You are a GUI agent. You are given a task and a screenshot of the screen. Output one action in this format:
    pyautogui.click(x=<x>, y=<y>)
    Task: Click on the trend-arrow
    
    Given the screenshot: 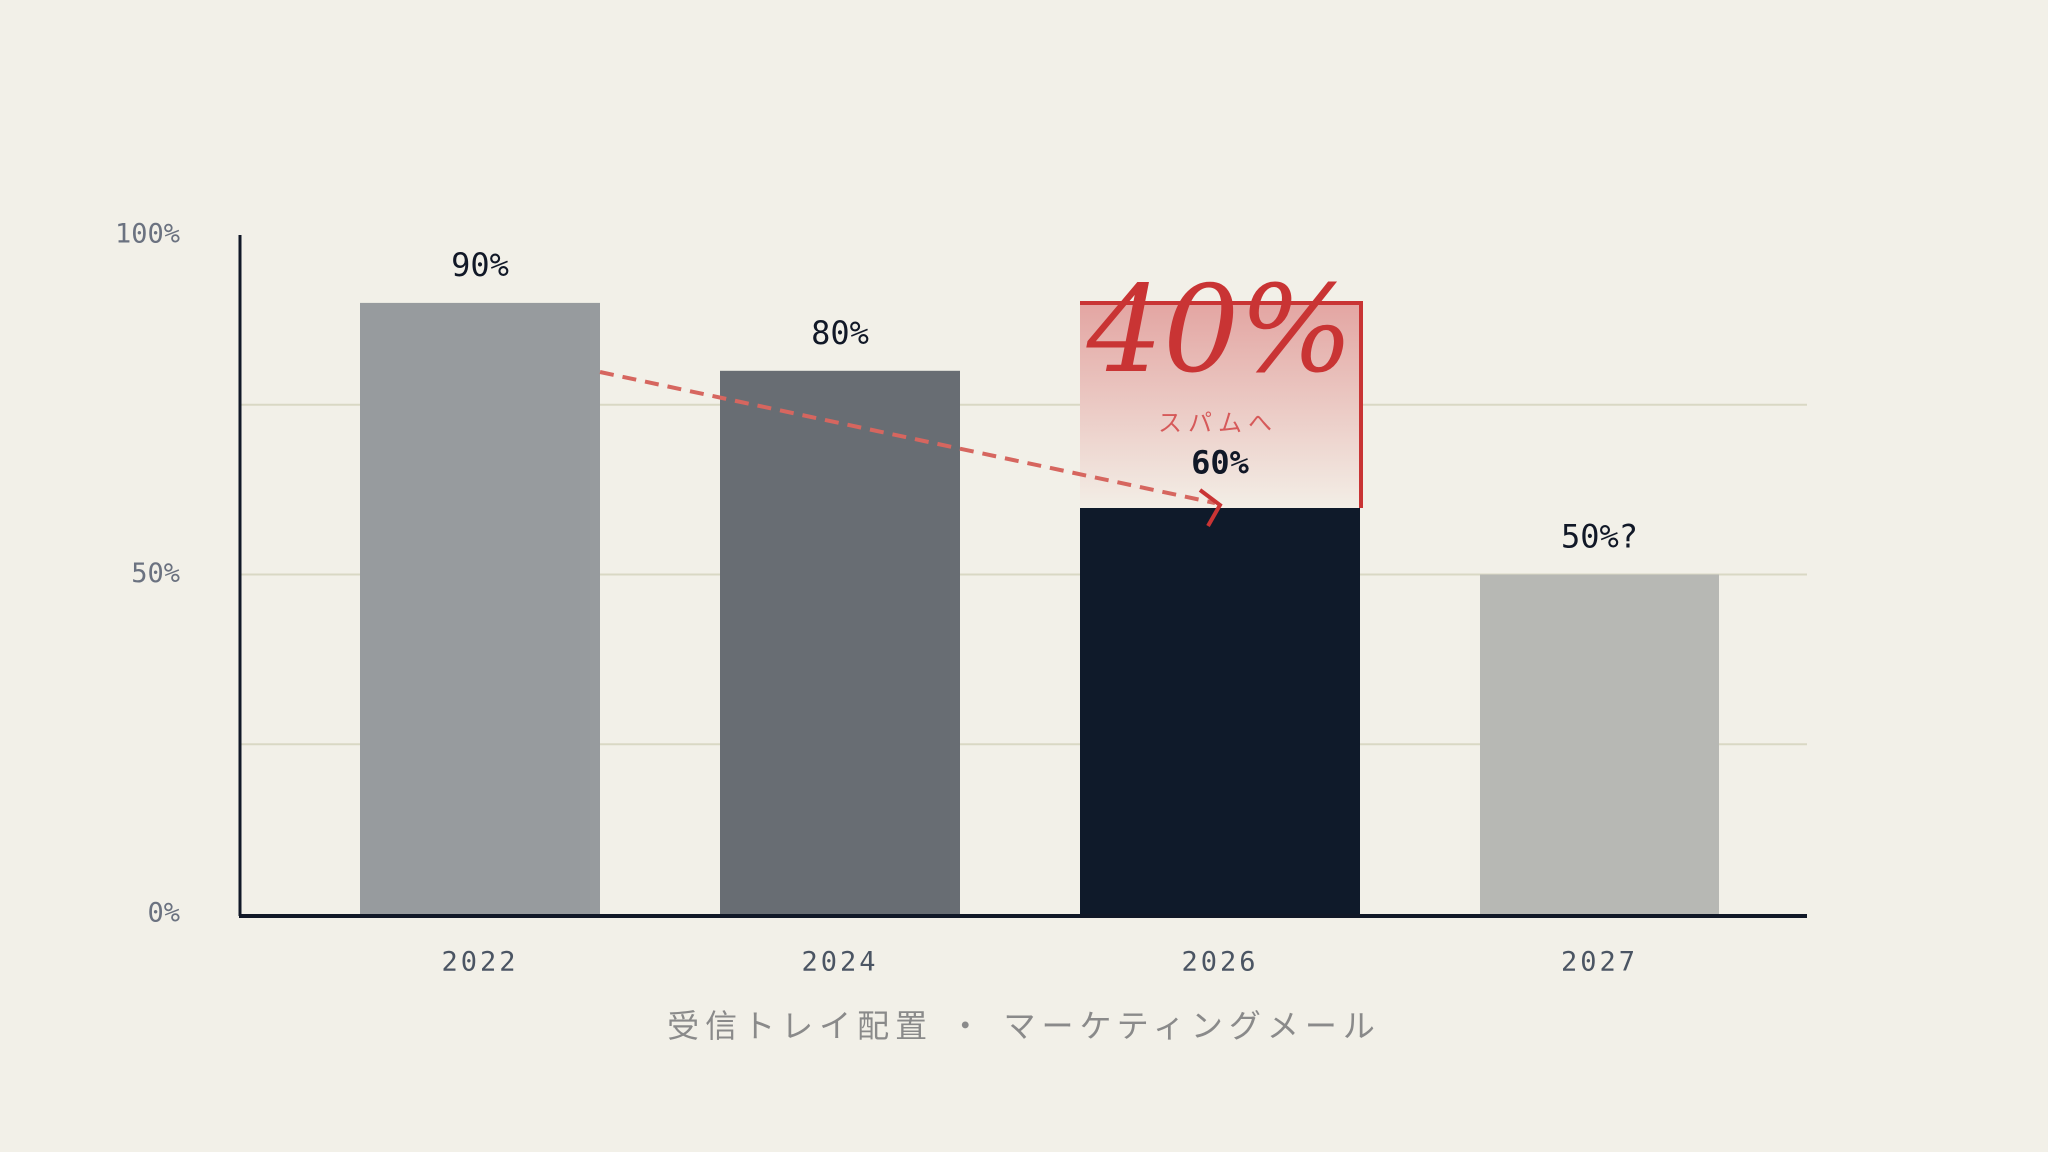 What is the action you would take?
    pyautogui.click(x=907, y=437)
    